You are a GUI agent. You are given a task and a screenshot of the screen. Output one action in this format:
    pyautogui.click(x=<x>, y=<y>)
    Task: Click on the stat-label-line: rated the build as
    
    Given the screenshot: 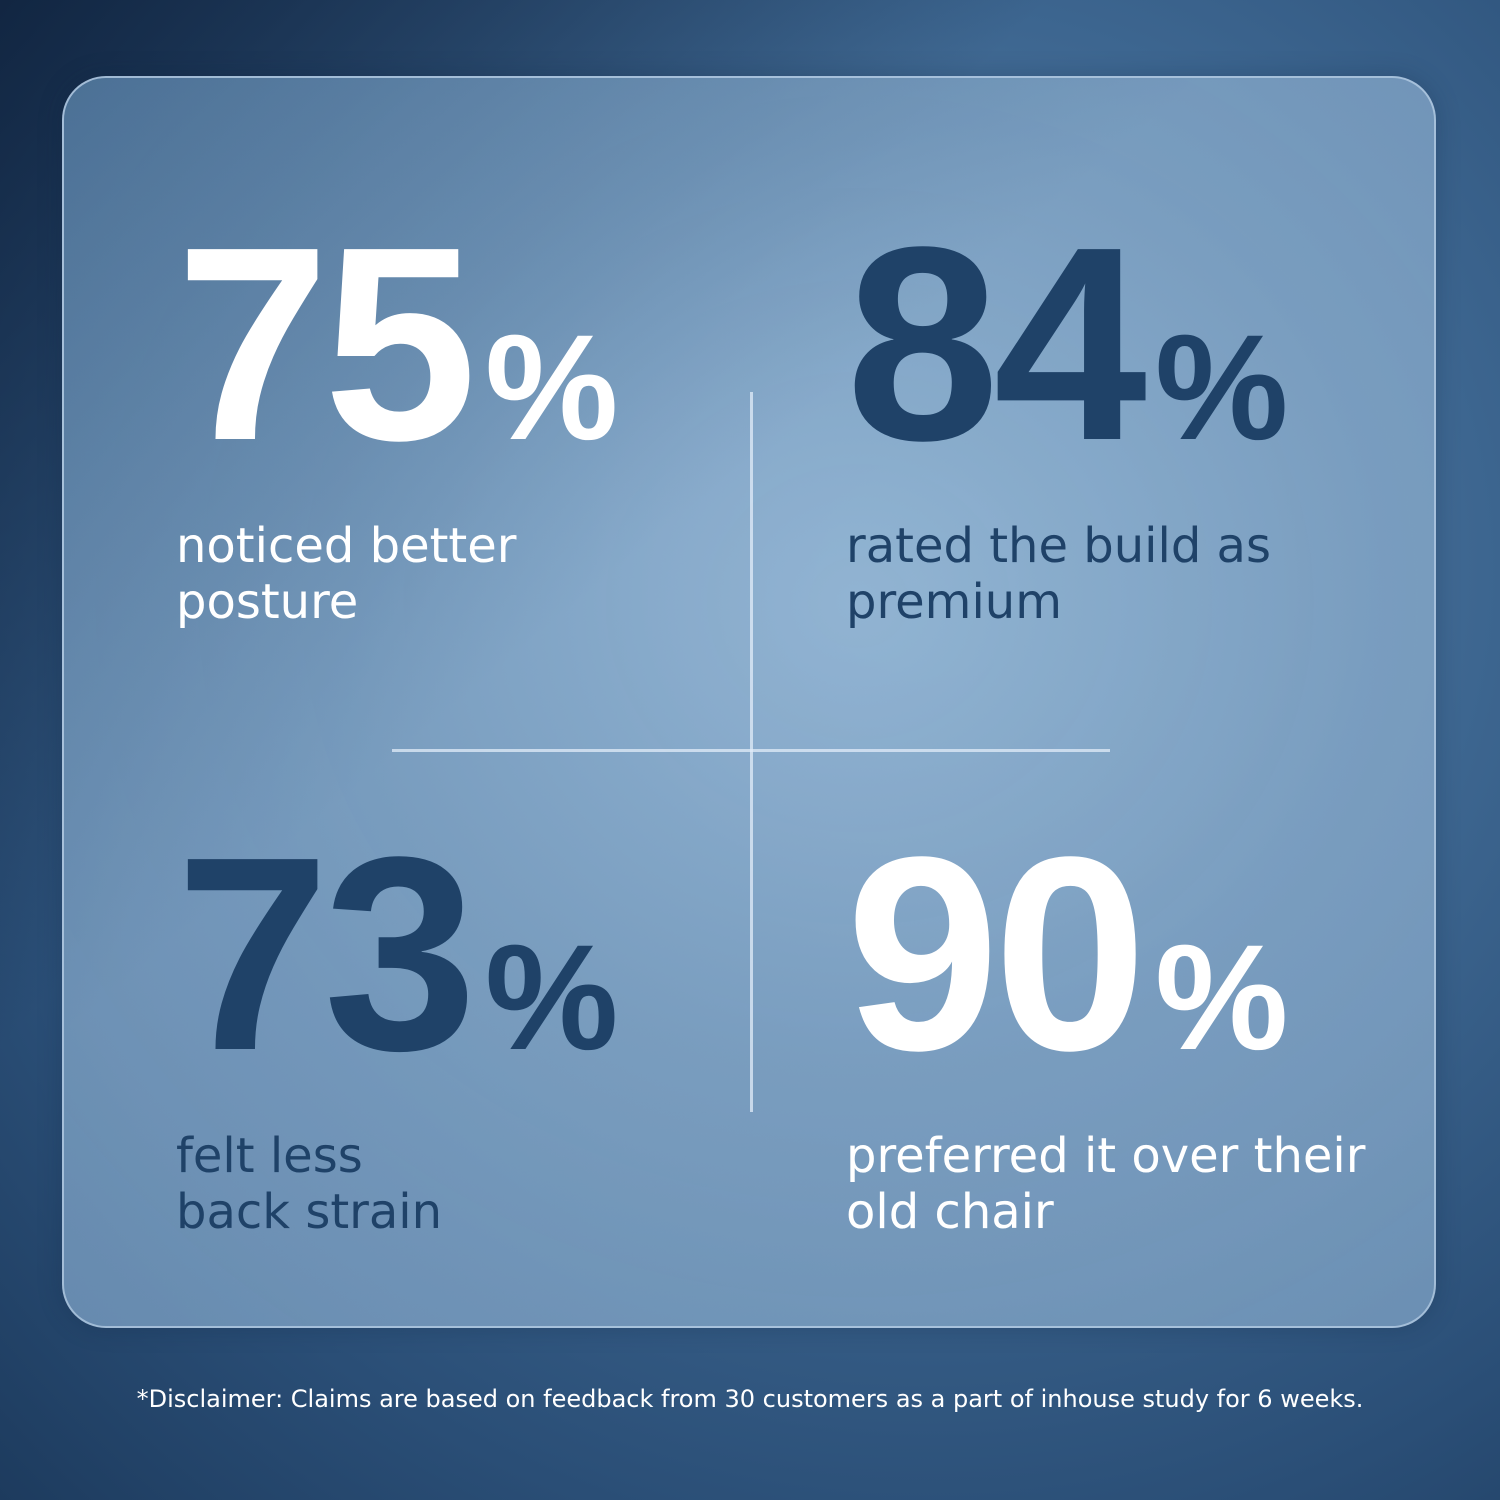 What is the action you would take?
    pyautogui.click(x=1058, y=546)
    